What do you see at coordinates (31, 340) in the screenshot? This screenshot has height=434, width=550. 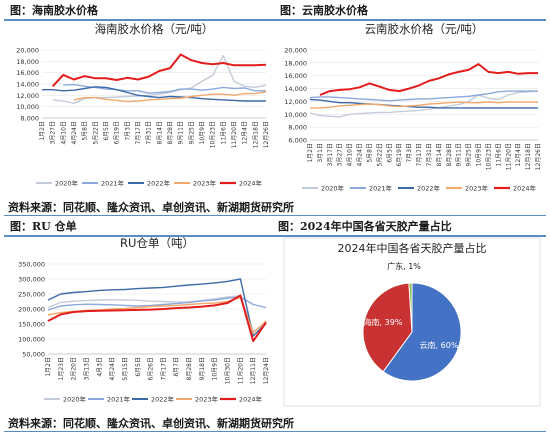 I see `y-tick-label: 100,000` at bounding box center [31, 340].